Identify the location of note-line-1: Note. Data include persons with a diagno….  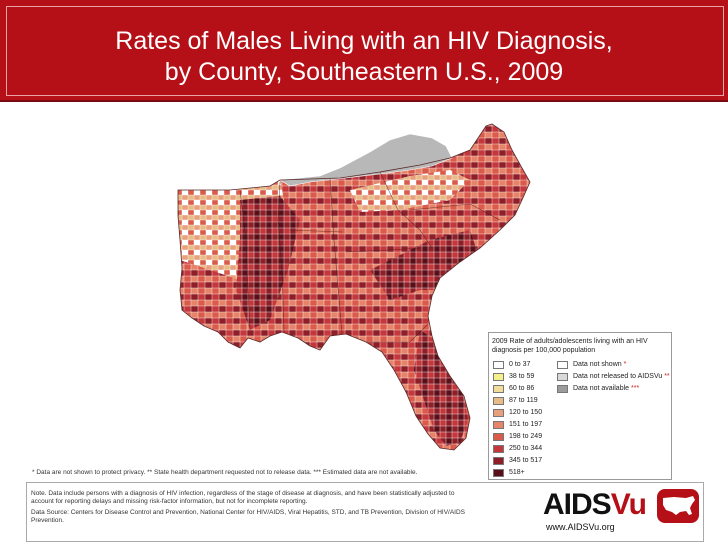
(243, 493).